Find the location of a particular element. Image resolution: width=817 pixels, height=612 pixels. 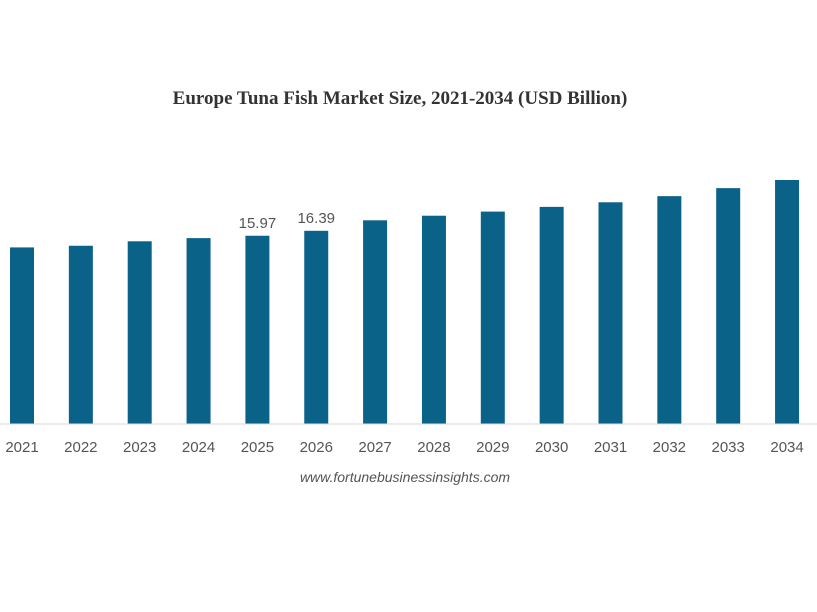

bar-2032 is located at coordinates (669, 310).